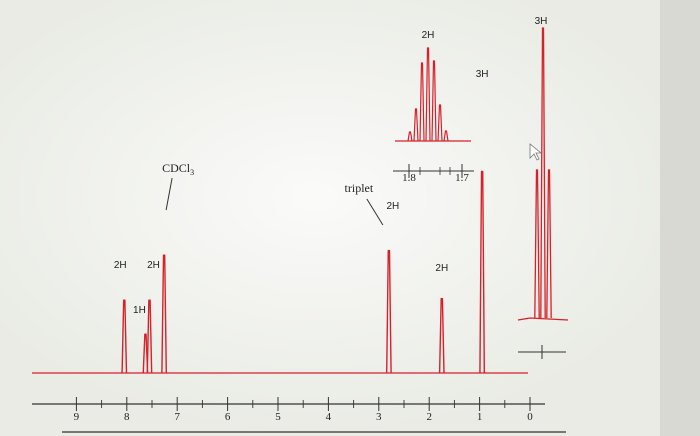 Image resolution: width=700 pixels, height=436 pixels. What do you see at coordinates (359, 188) in the screenshot?
I see `multiplicity-label: triplet` at bounding box center [359, 188].